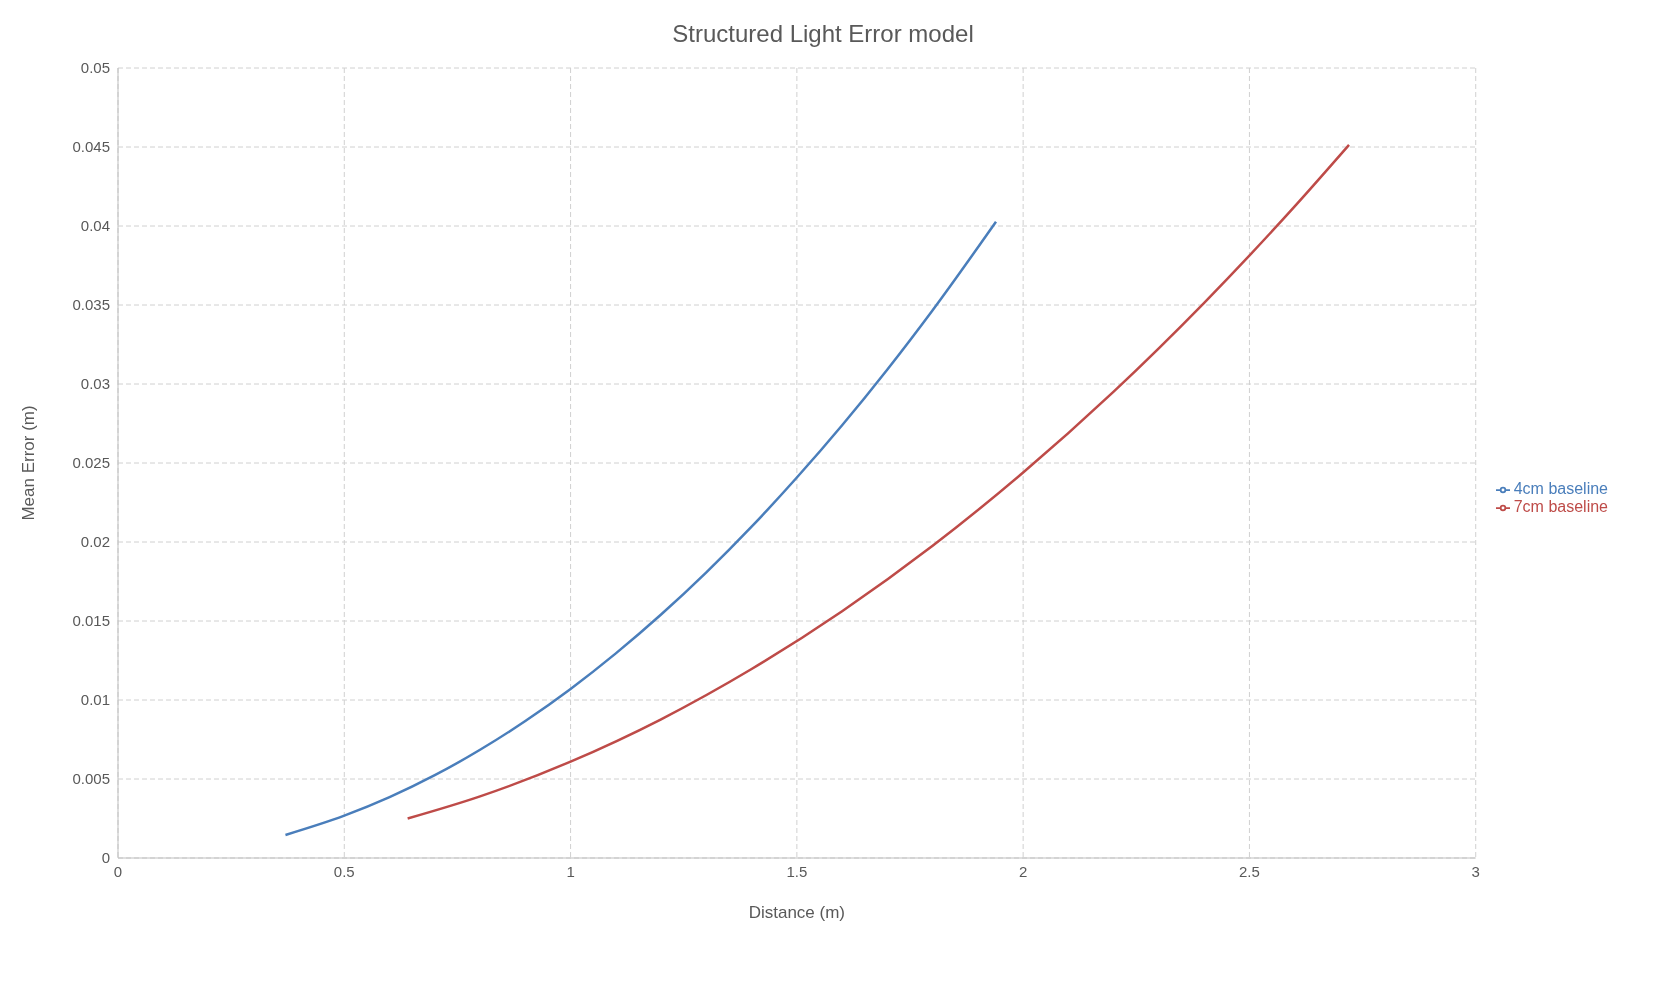 The image size is (1654, 981). What do you see at coordinates (91, 621) in the screenshot?
I see `y-tick-label: 0.015` at bounding box center [91, 621].